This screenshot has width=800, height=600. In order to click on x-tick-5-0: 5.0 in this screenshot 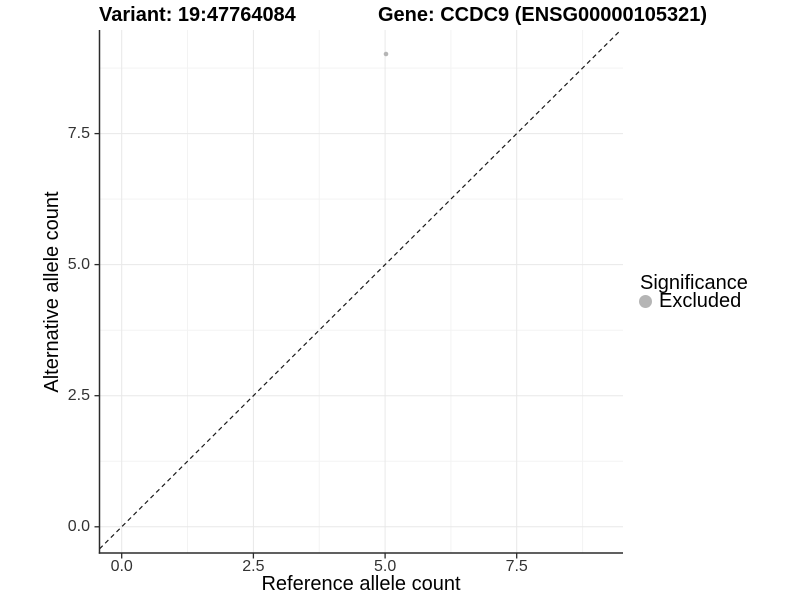, I will do `click(385, 566)`.